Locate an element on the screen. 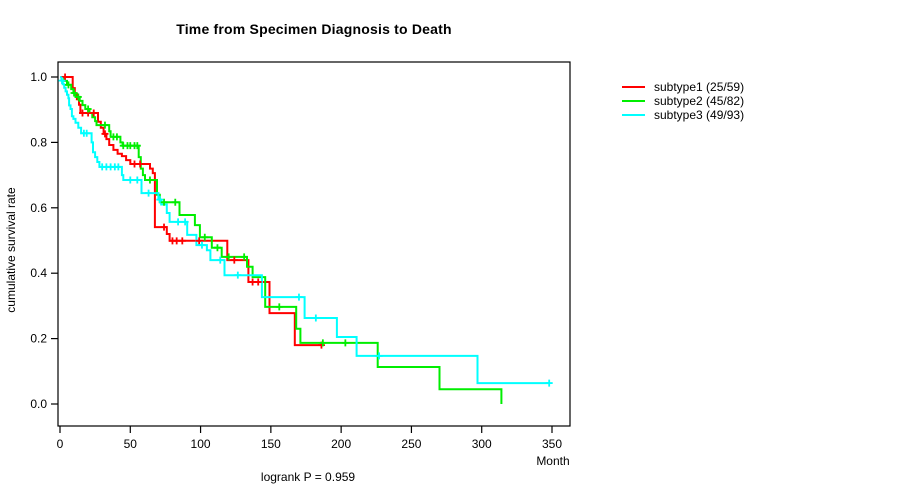  legend-item-subtype2: subtype2 (45/82) is located at coordinates (683, 101).